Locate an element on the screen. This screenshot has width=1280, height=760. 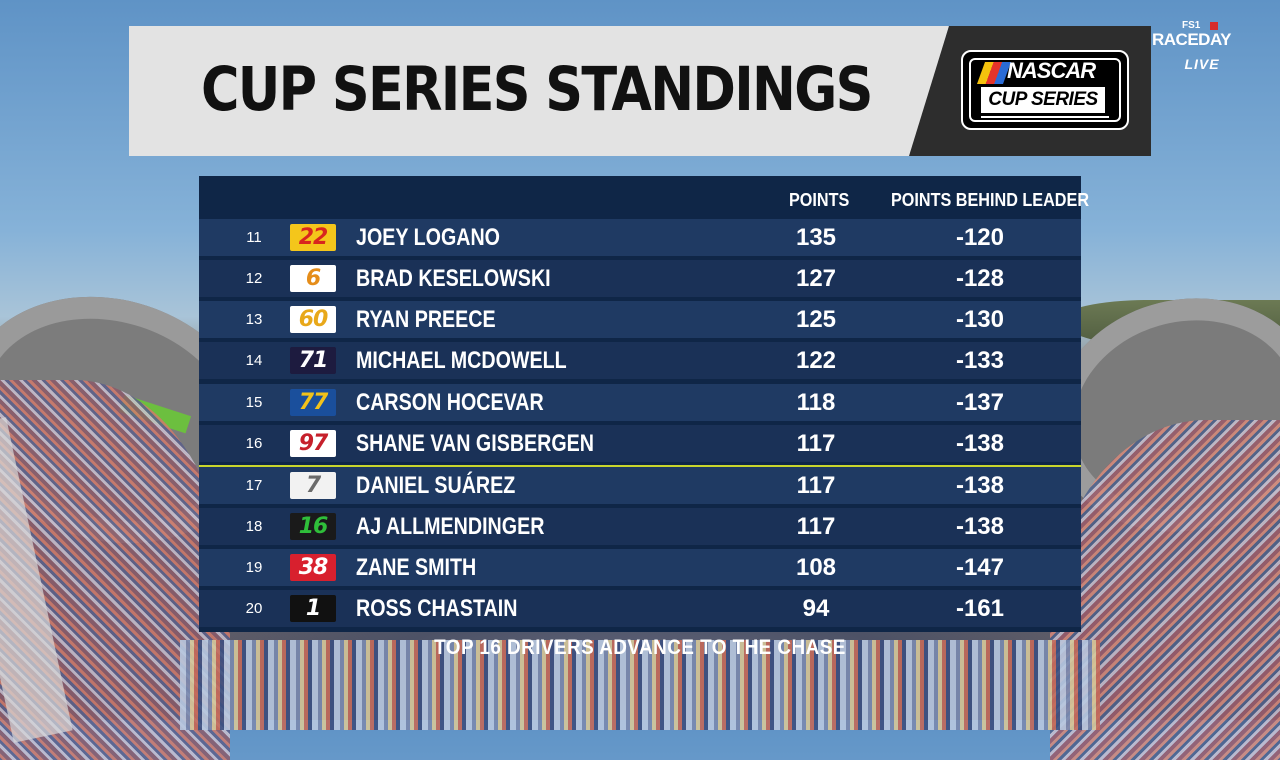
logo-rule is located at coordinates (1045, 117).